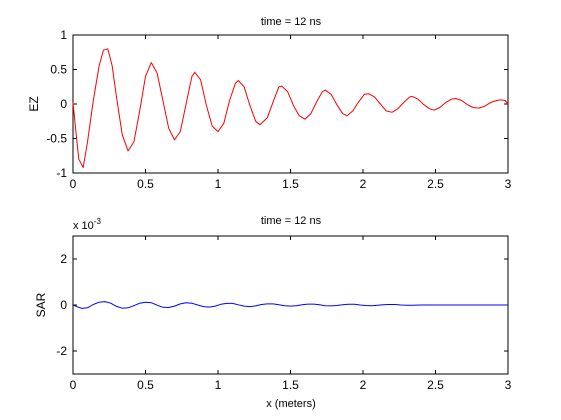 This screenshot has height=420, width=561. What do you see at coordinates (435, 385) in the screenshot?
I see `sar-x-tick-label: 2.5` at bounding box center [435, 385].